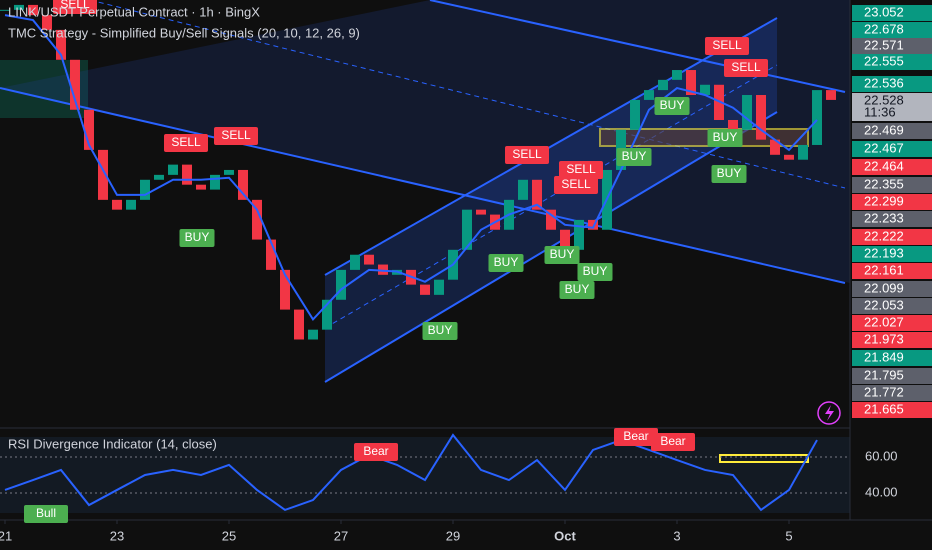 The height and width of the screenshot is (550, 932). What do you see at coordinates (884, 338) in the screenshot?
I see `price-label: 21.973` at bounding box center [884, 338].